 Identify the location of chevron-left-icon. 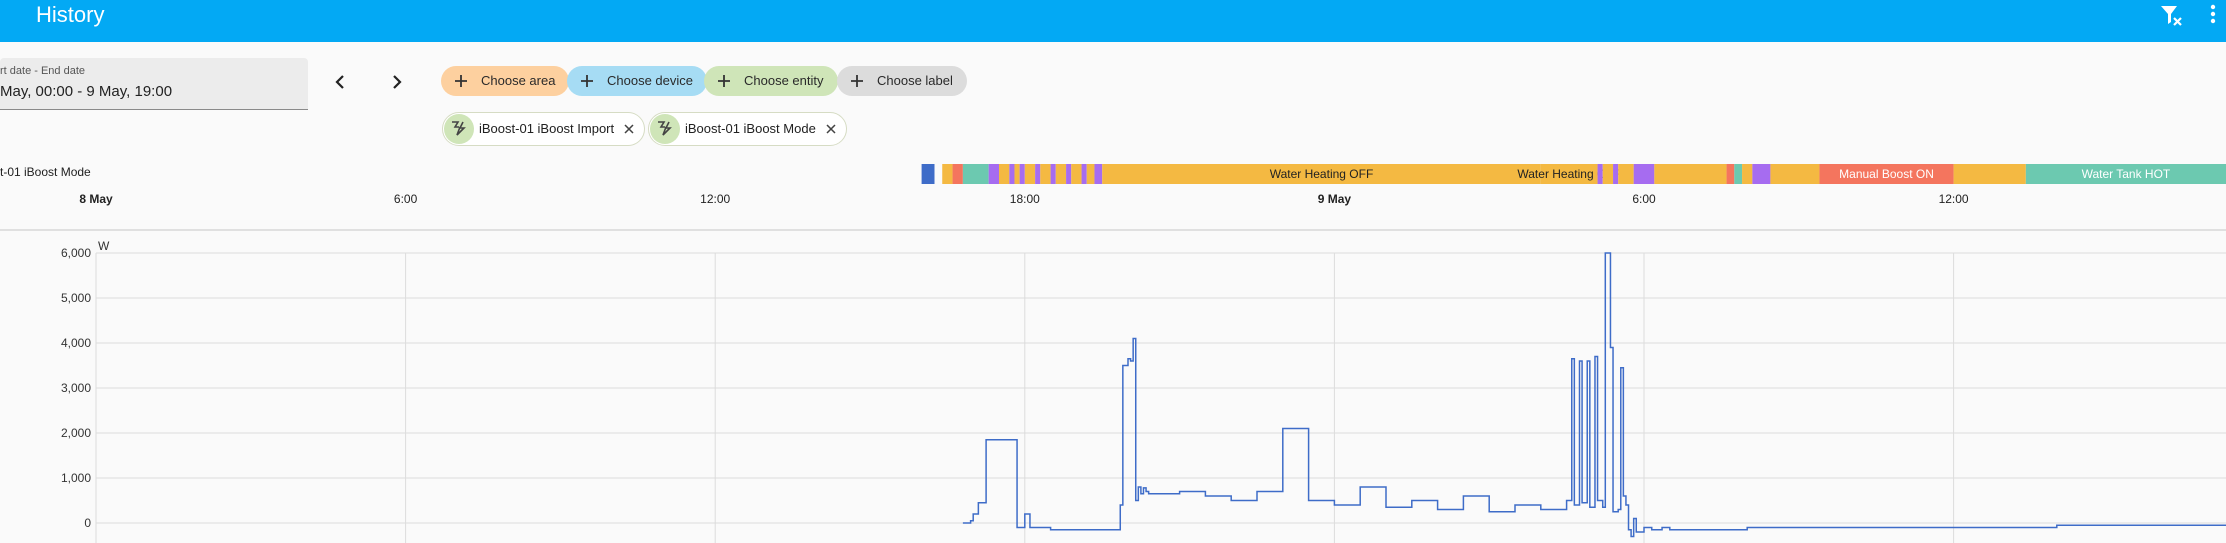
(340, 82).